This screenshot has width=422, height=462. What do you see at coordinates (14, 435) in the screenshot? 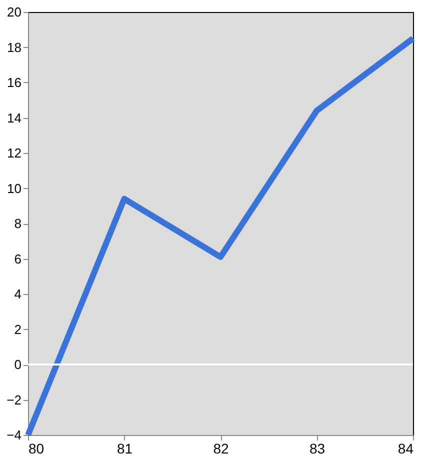
I see `y-tick-label: −4` at bounding box center [14, 435].